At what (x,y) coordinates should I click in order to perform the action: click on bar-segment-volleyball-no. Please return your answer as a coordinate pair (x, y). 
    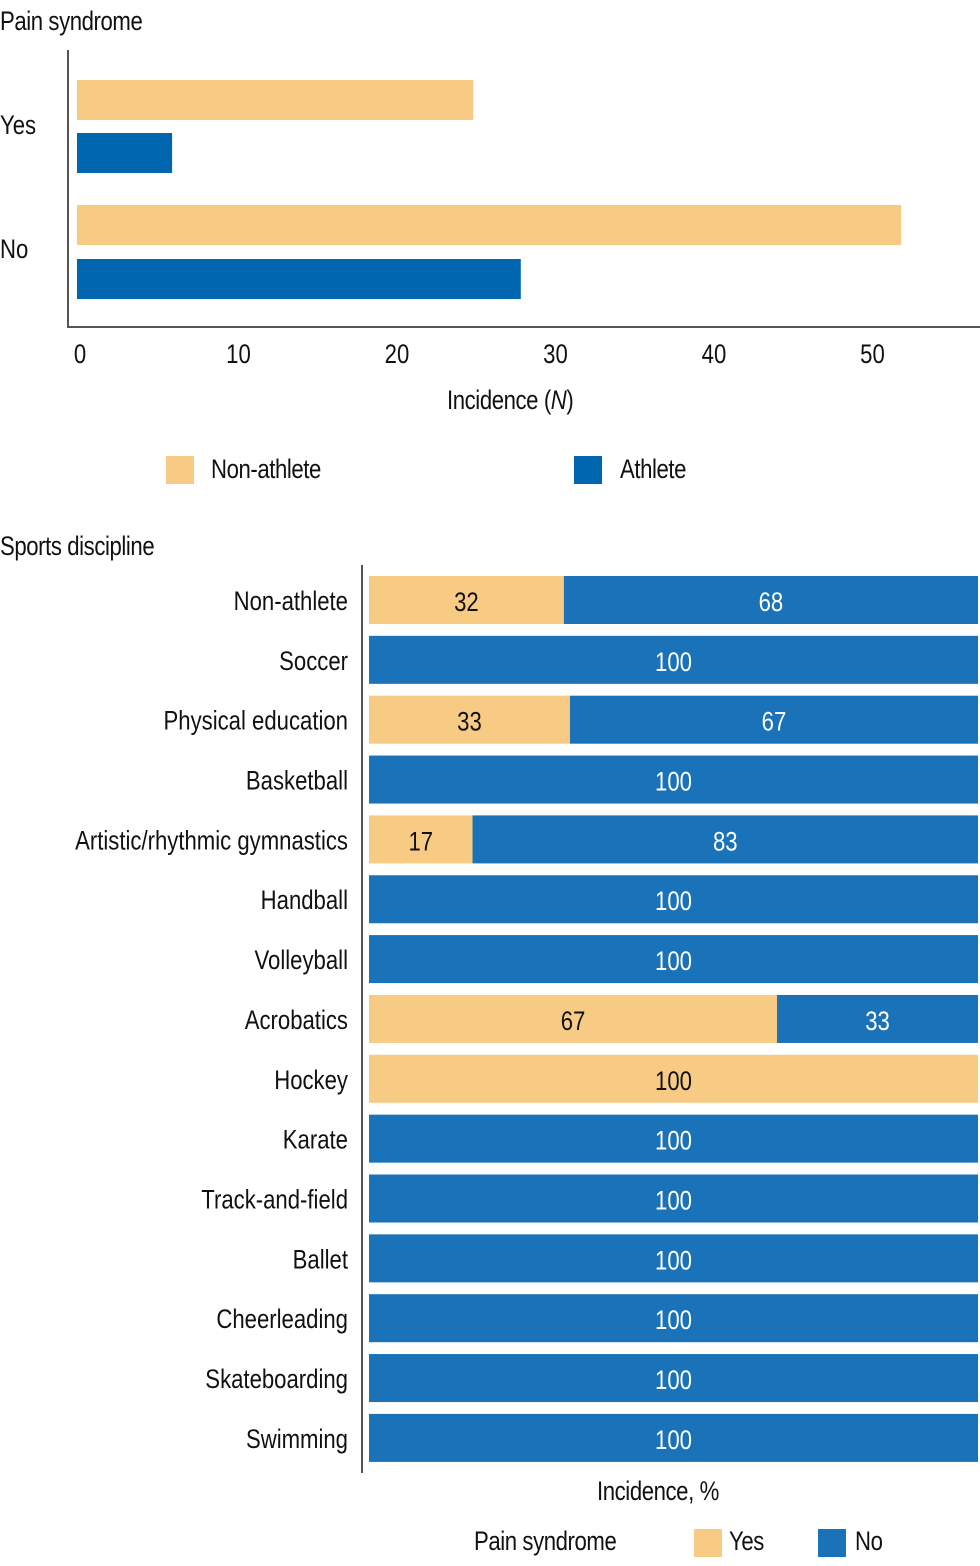
    Looking at the image, I should click on (673, 959).